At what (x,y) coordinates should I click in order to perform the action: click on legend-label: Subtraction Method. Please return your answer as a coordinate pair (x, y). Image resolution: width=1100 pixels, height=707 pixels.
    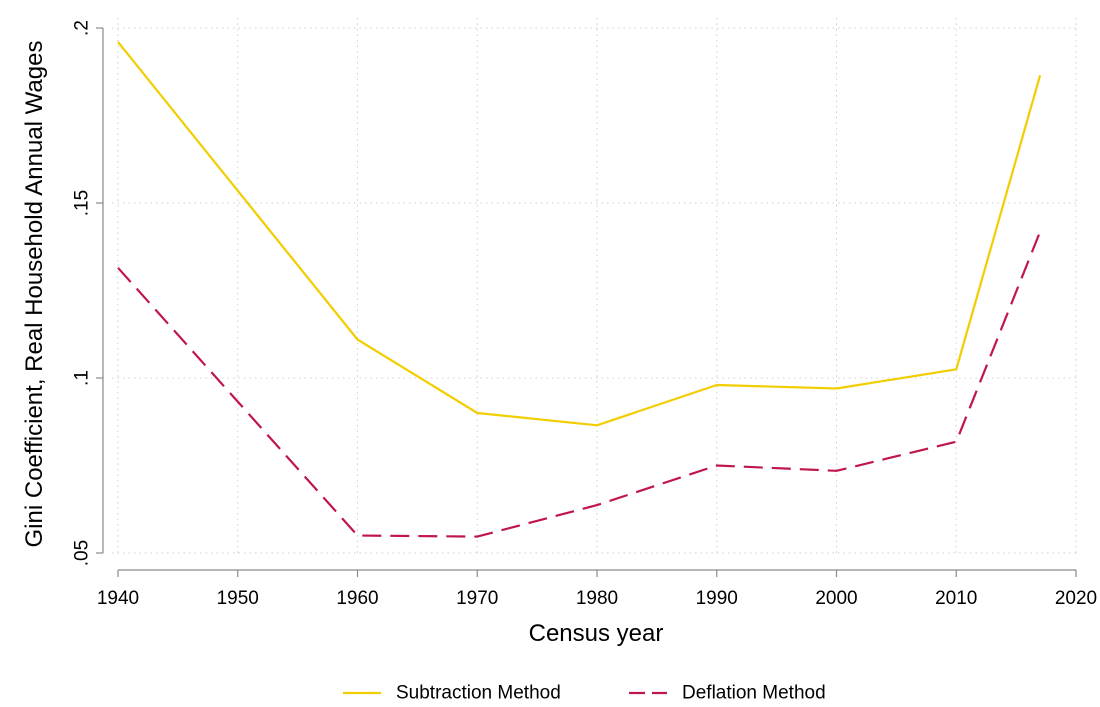
    Looking at the image, I should click on (478, 693).